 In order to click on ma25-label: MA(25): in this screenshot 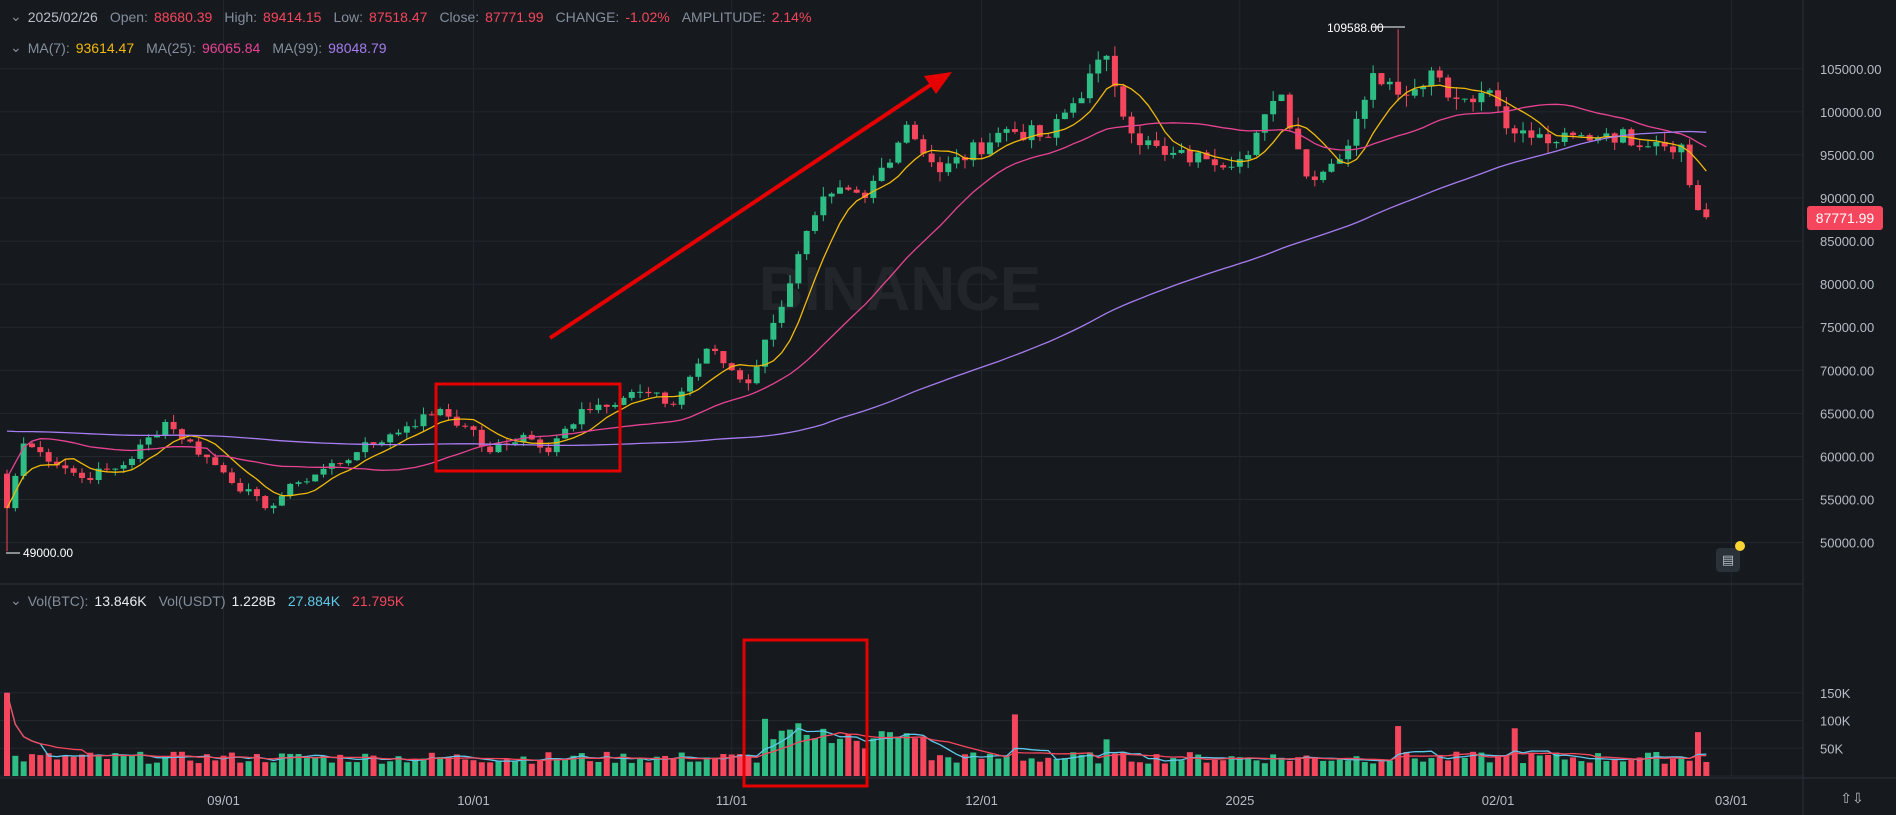, I will do `click(171, 47)`.